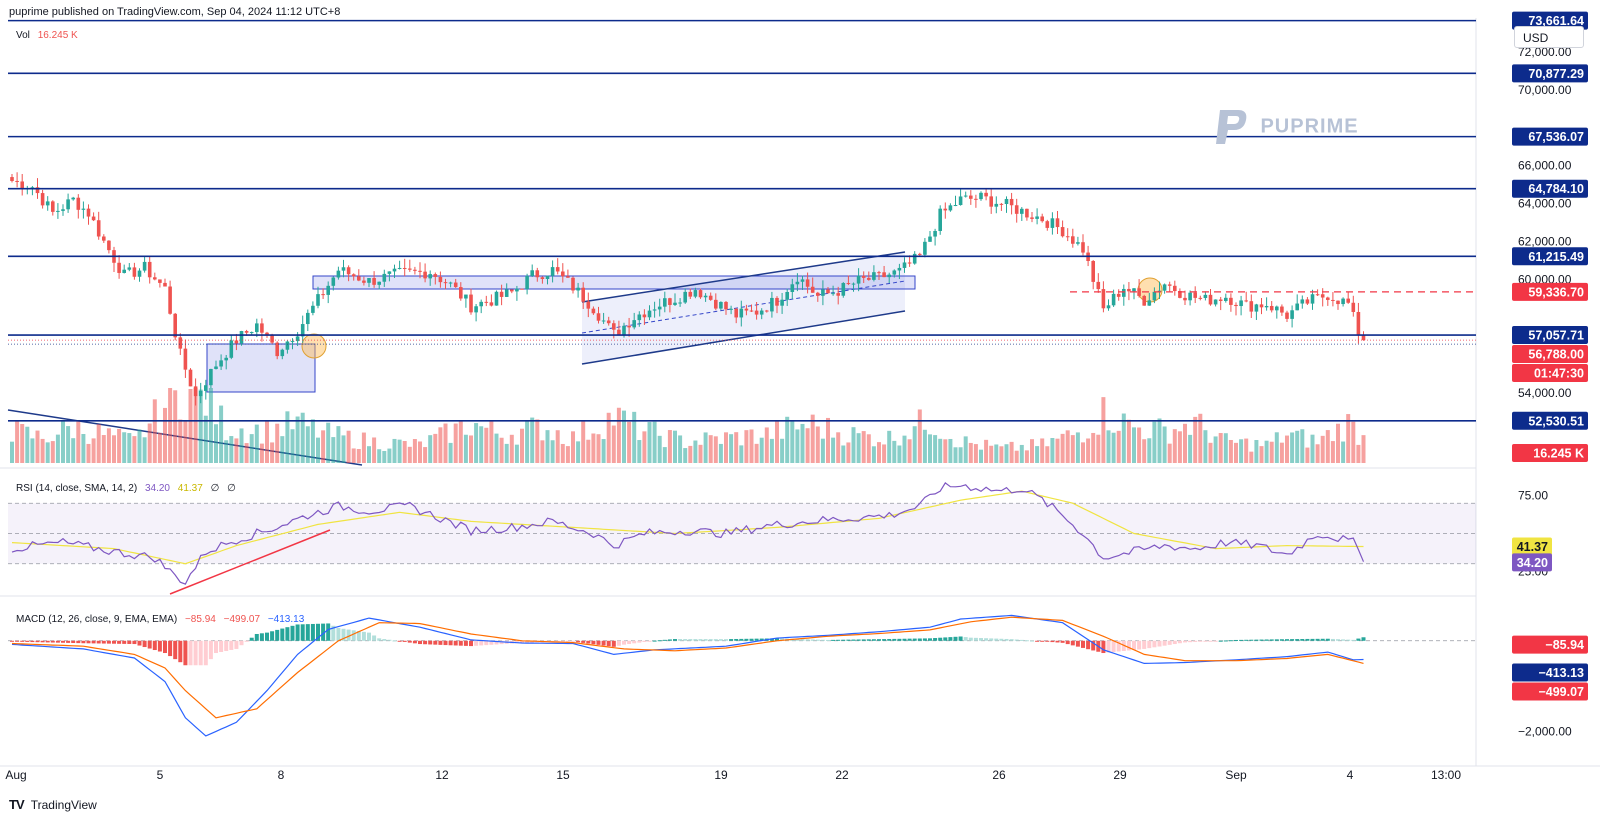  Describe the element at coordinates (1556, 137) in the screenshot. I see `price-badge-label: 67,536.07` at that location.